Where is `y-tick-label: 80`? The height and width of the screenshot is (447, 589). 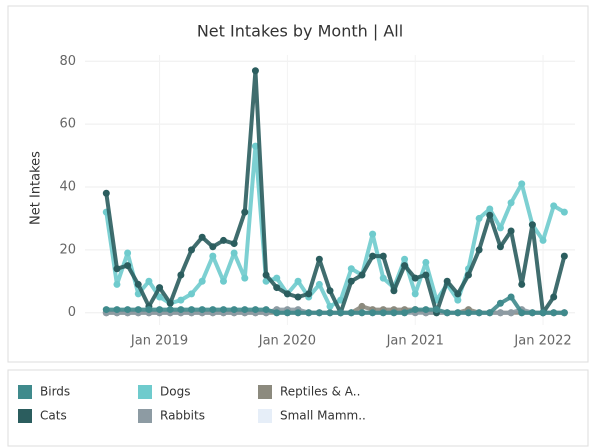 y-tick-label: 80 is located at coordinates (67, 61).